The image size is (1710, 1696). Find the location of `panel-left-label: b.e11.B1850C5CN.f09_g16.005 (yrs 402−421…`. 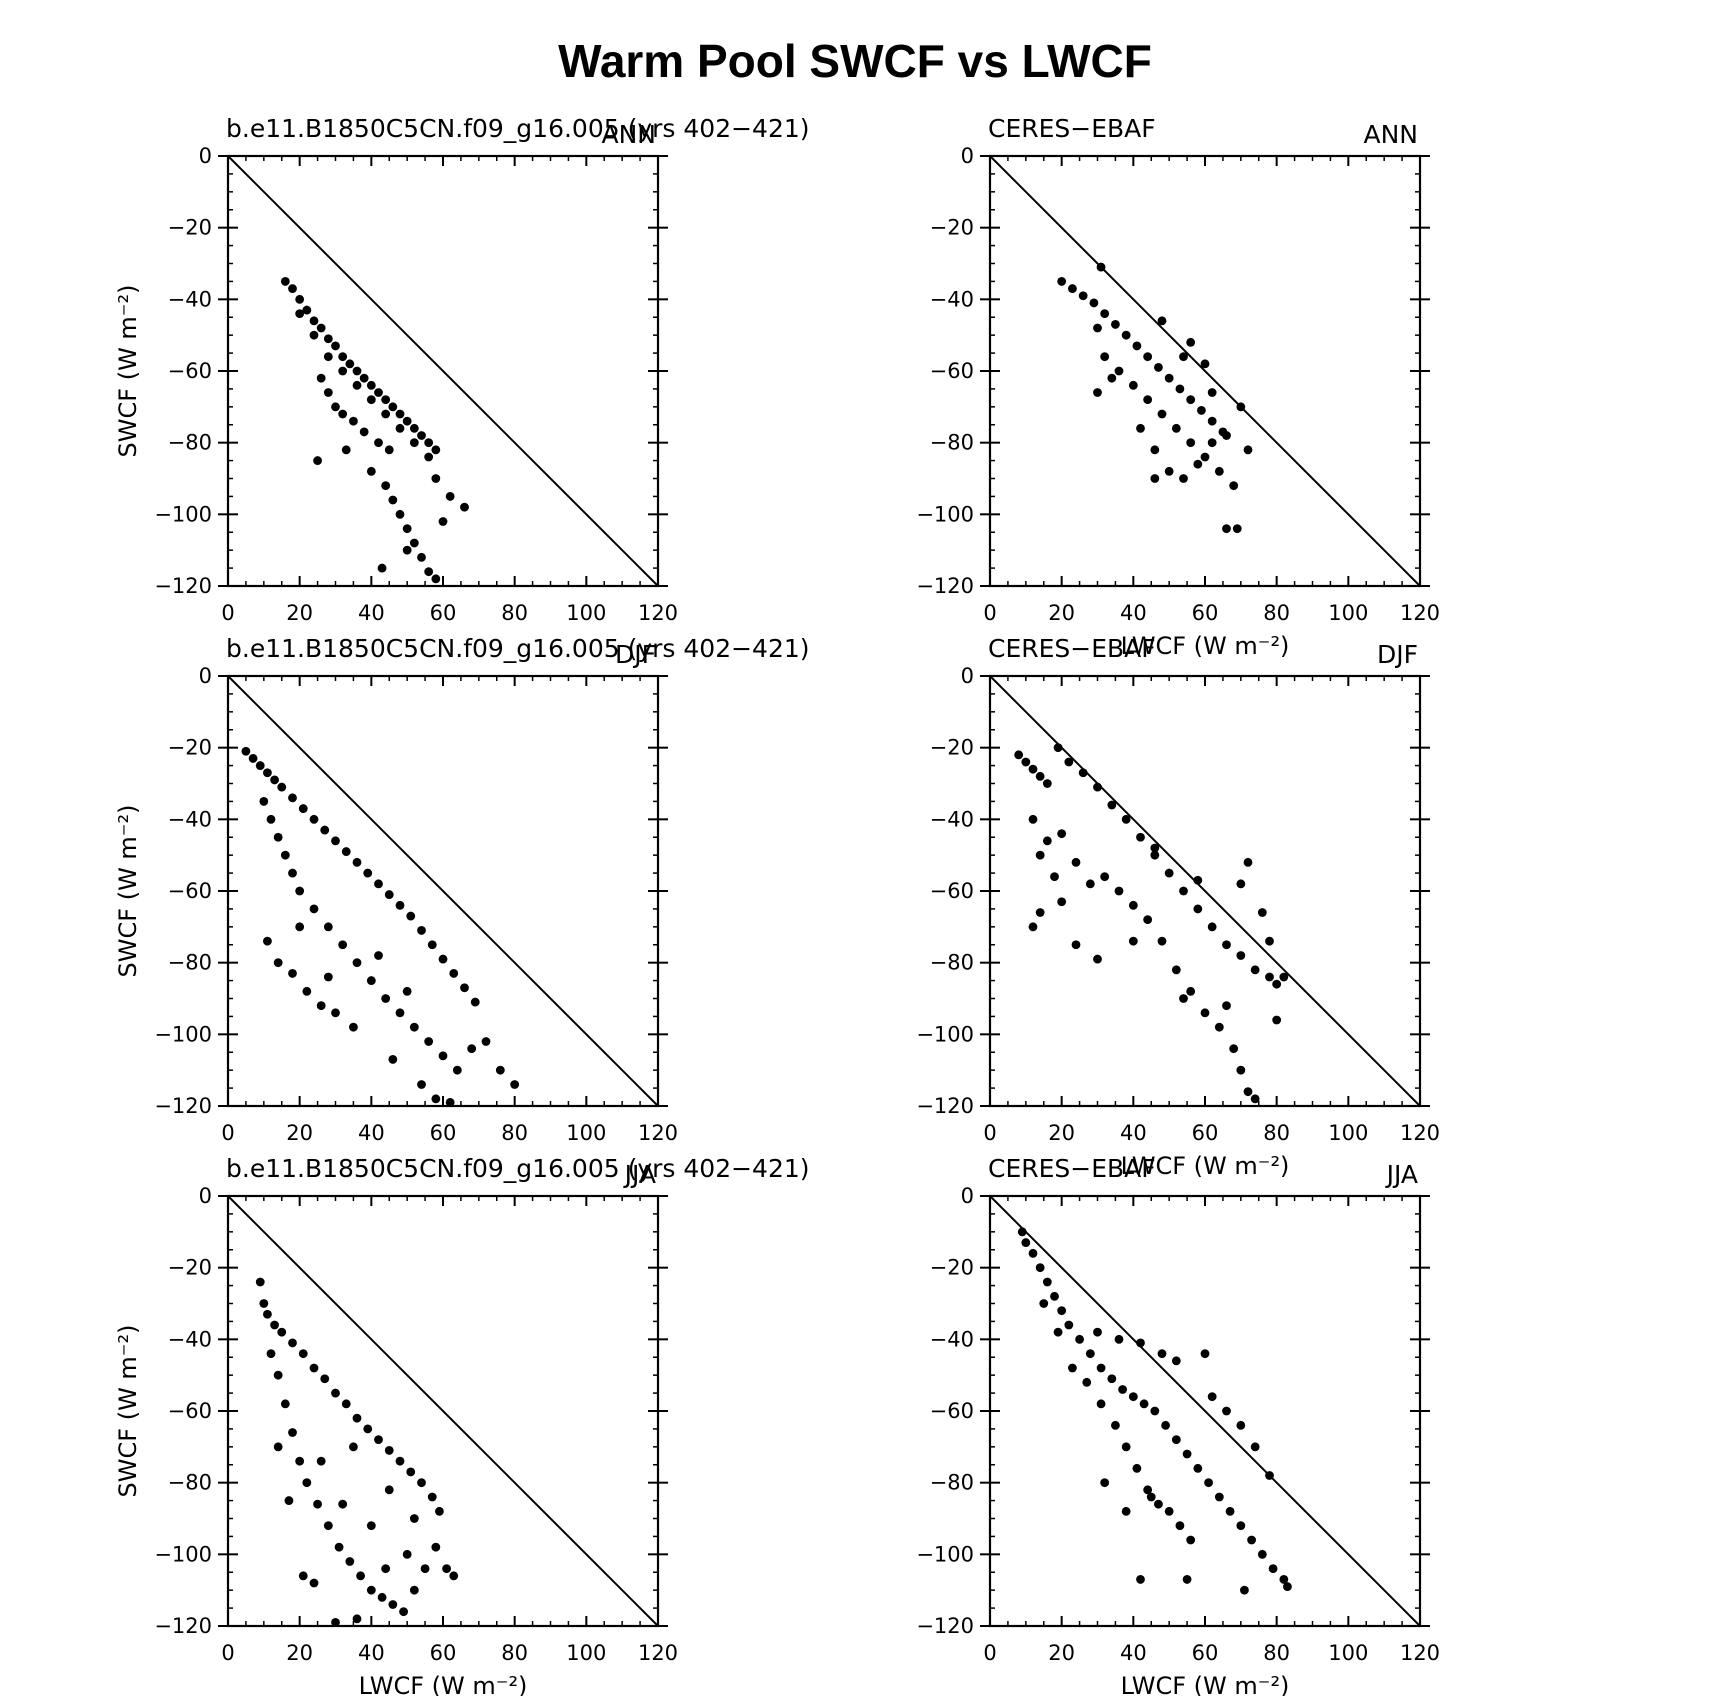

panel-left-label: b.e11.B1850C5CN.f09_g16.005 (yrs 402−421… is located at coordinates (518, 128).